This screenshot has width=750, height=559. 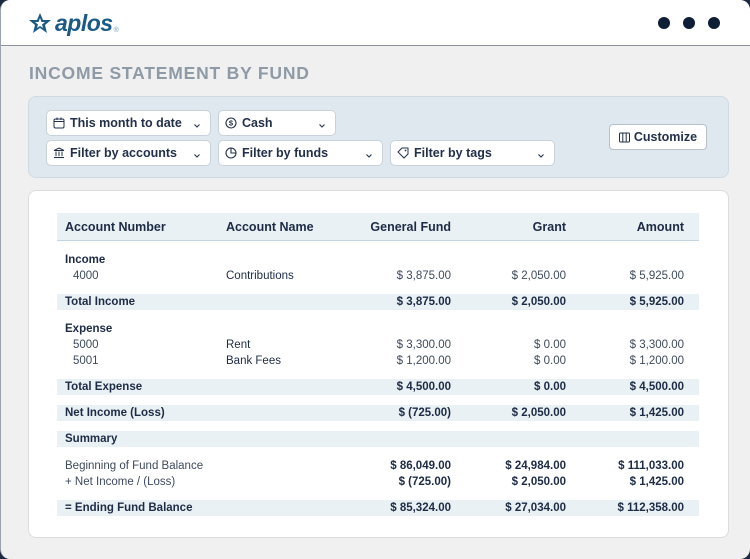 I want to click on net-income-summary-label: + Net Income / (Loss), so click(x=120, y=482).